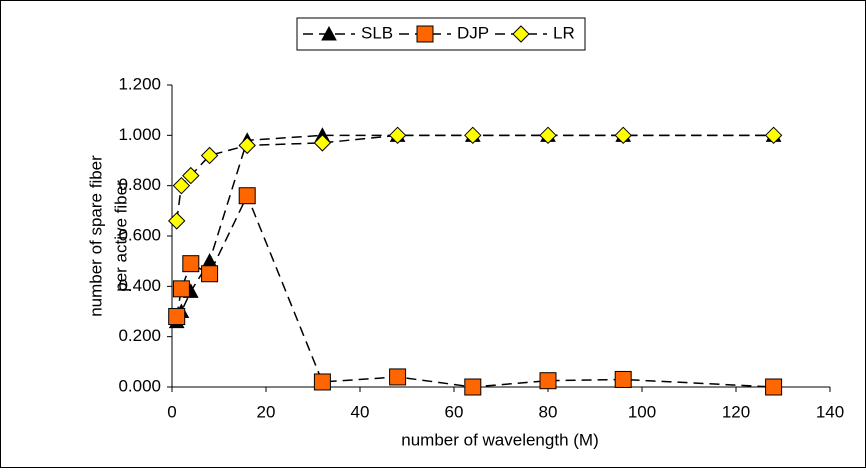  What do you see at coordinates (830, 411) in the screenshot?
I see `x-tick-label: 140` at bounding box center [830, 411].